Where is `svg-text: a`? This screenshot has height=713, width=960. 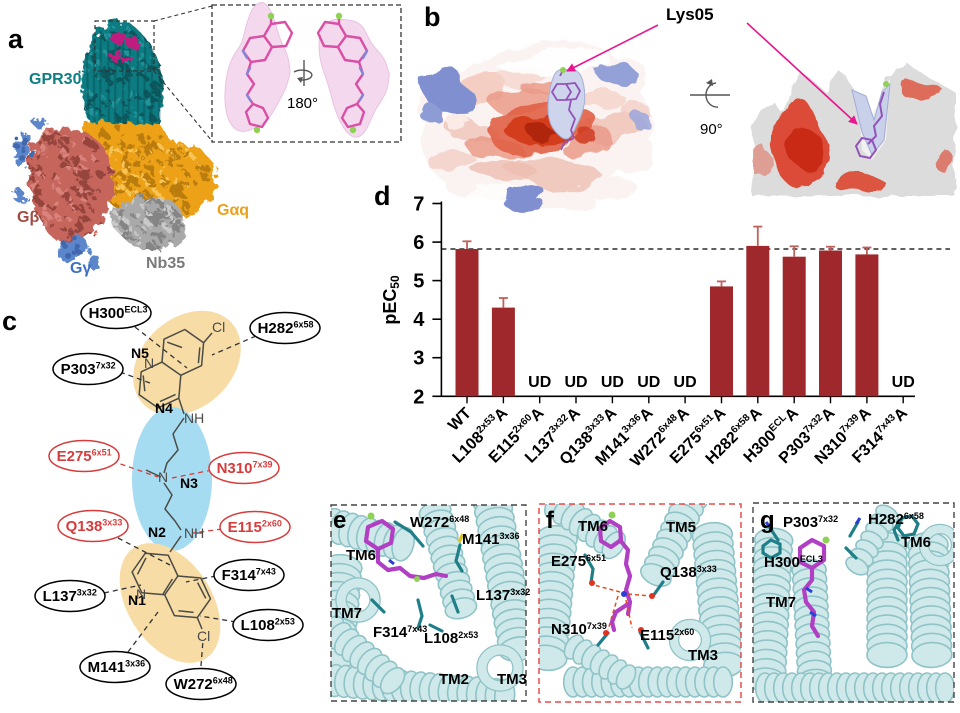 svg-text: a is located at coordinates (16, 39).